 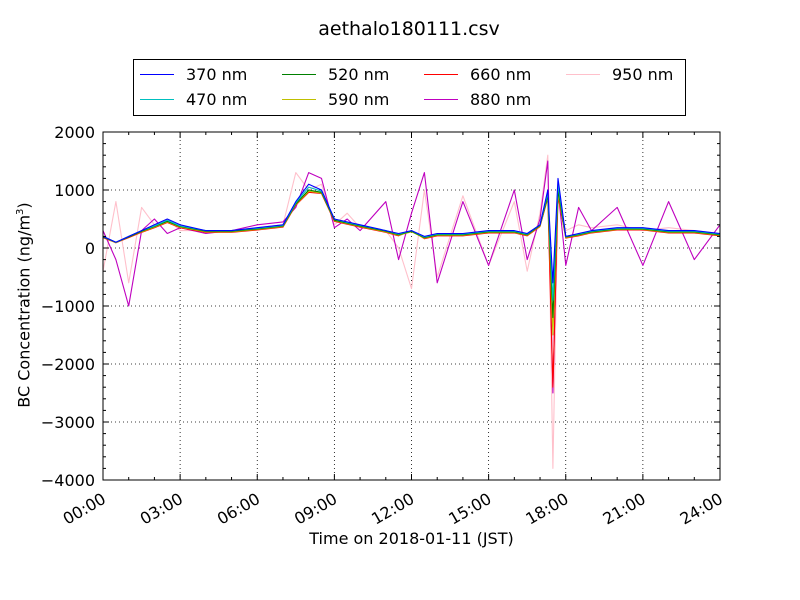 I want to click on y-tick-label: 2000, so click(x=74, y=132).